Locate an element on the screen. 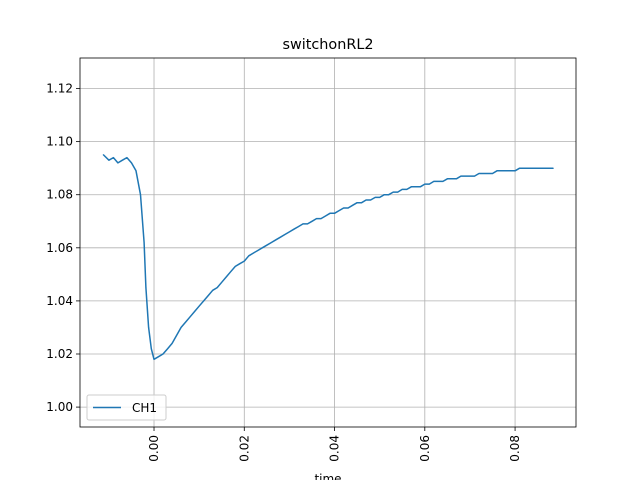 This screenshot has width=640, height=480. legend-box is located at coordinates (126, 407).